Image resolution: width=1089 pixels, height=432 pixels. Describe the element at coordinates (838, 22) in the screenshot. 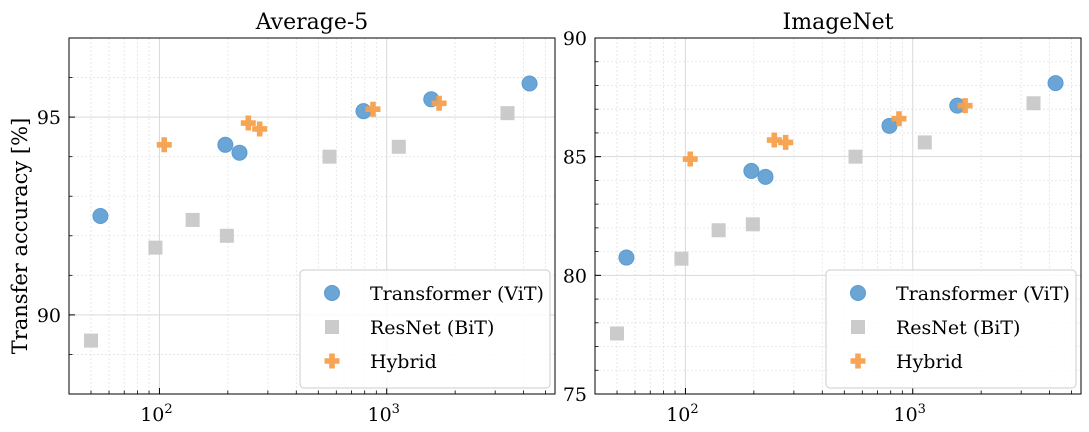

I see `chart-title: ImageNet` at that location.